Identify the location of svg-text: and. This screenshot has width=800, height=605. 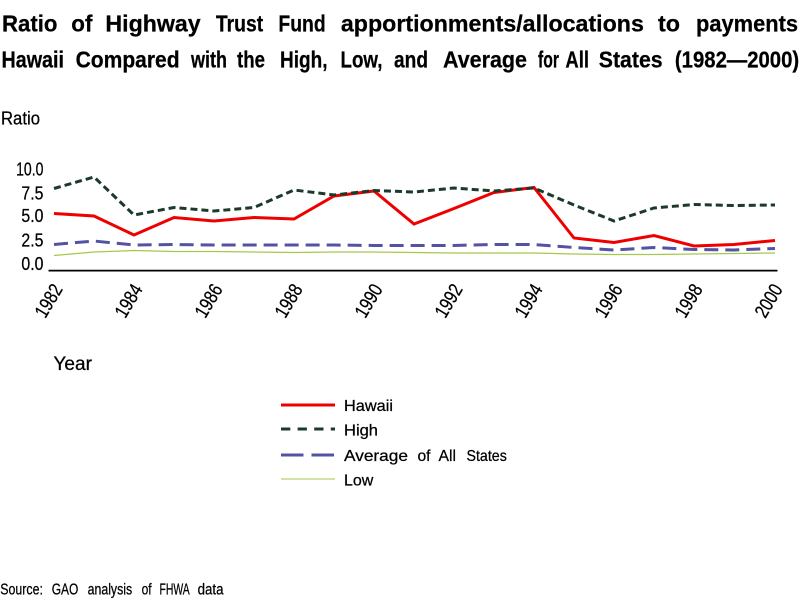
(411, 60).